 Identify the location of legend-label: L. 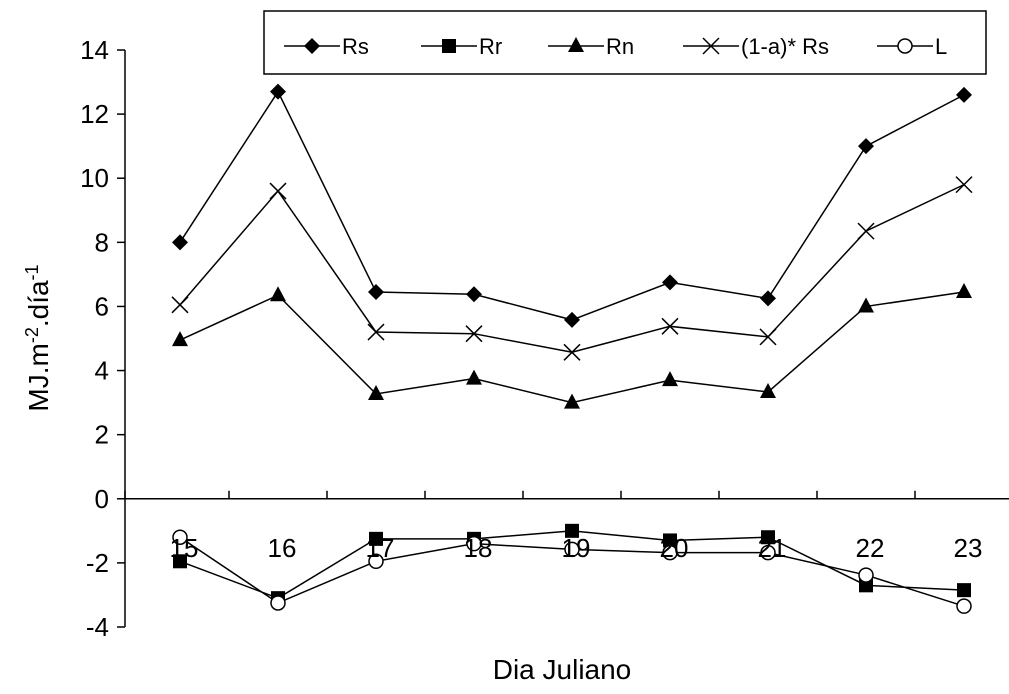
(941, 46).